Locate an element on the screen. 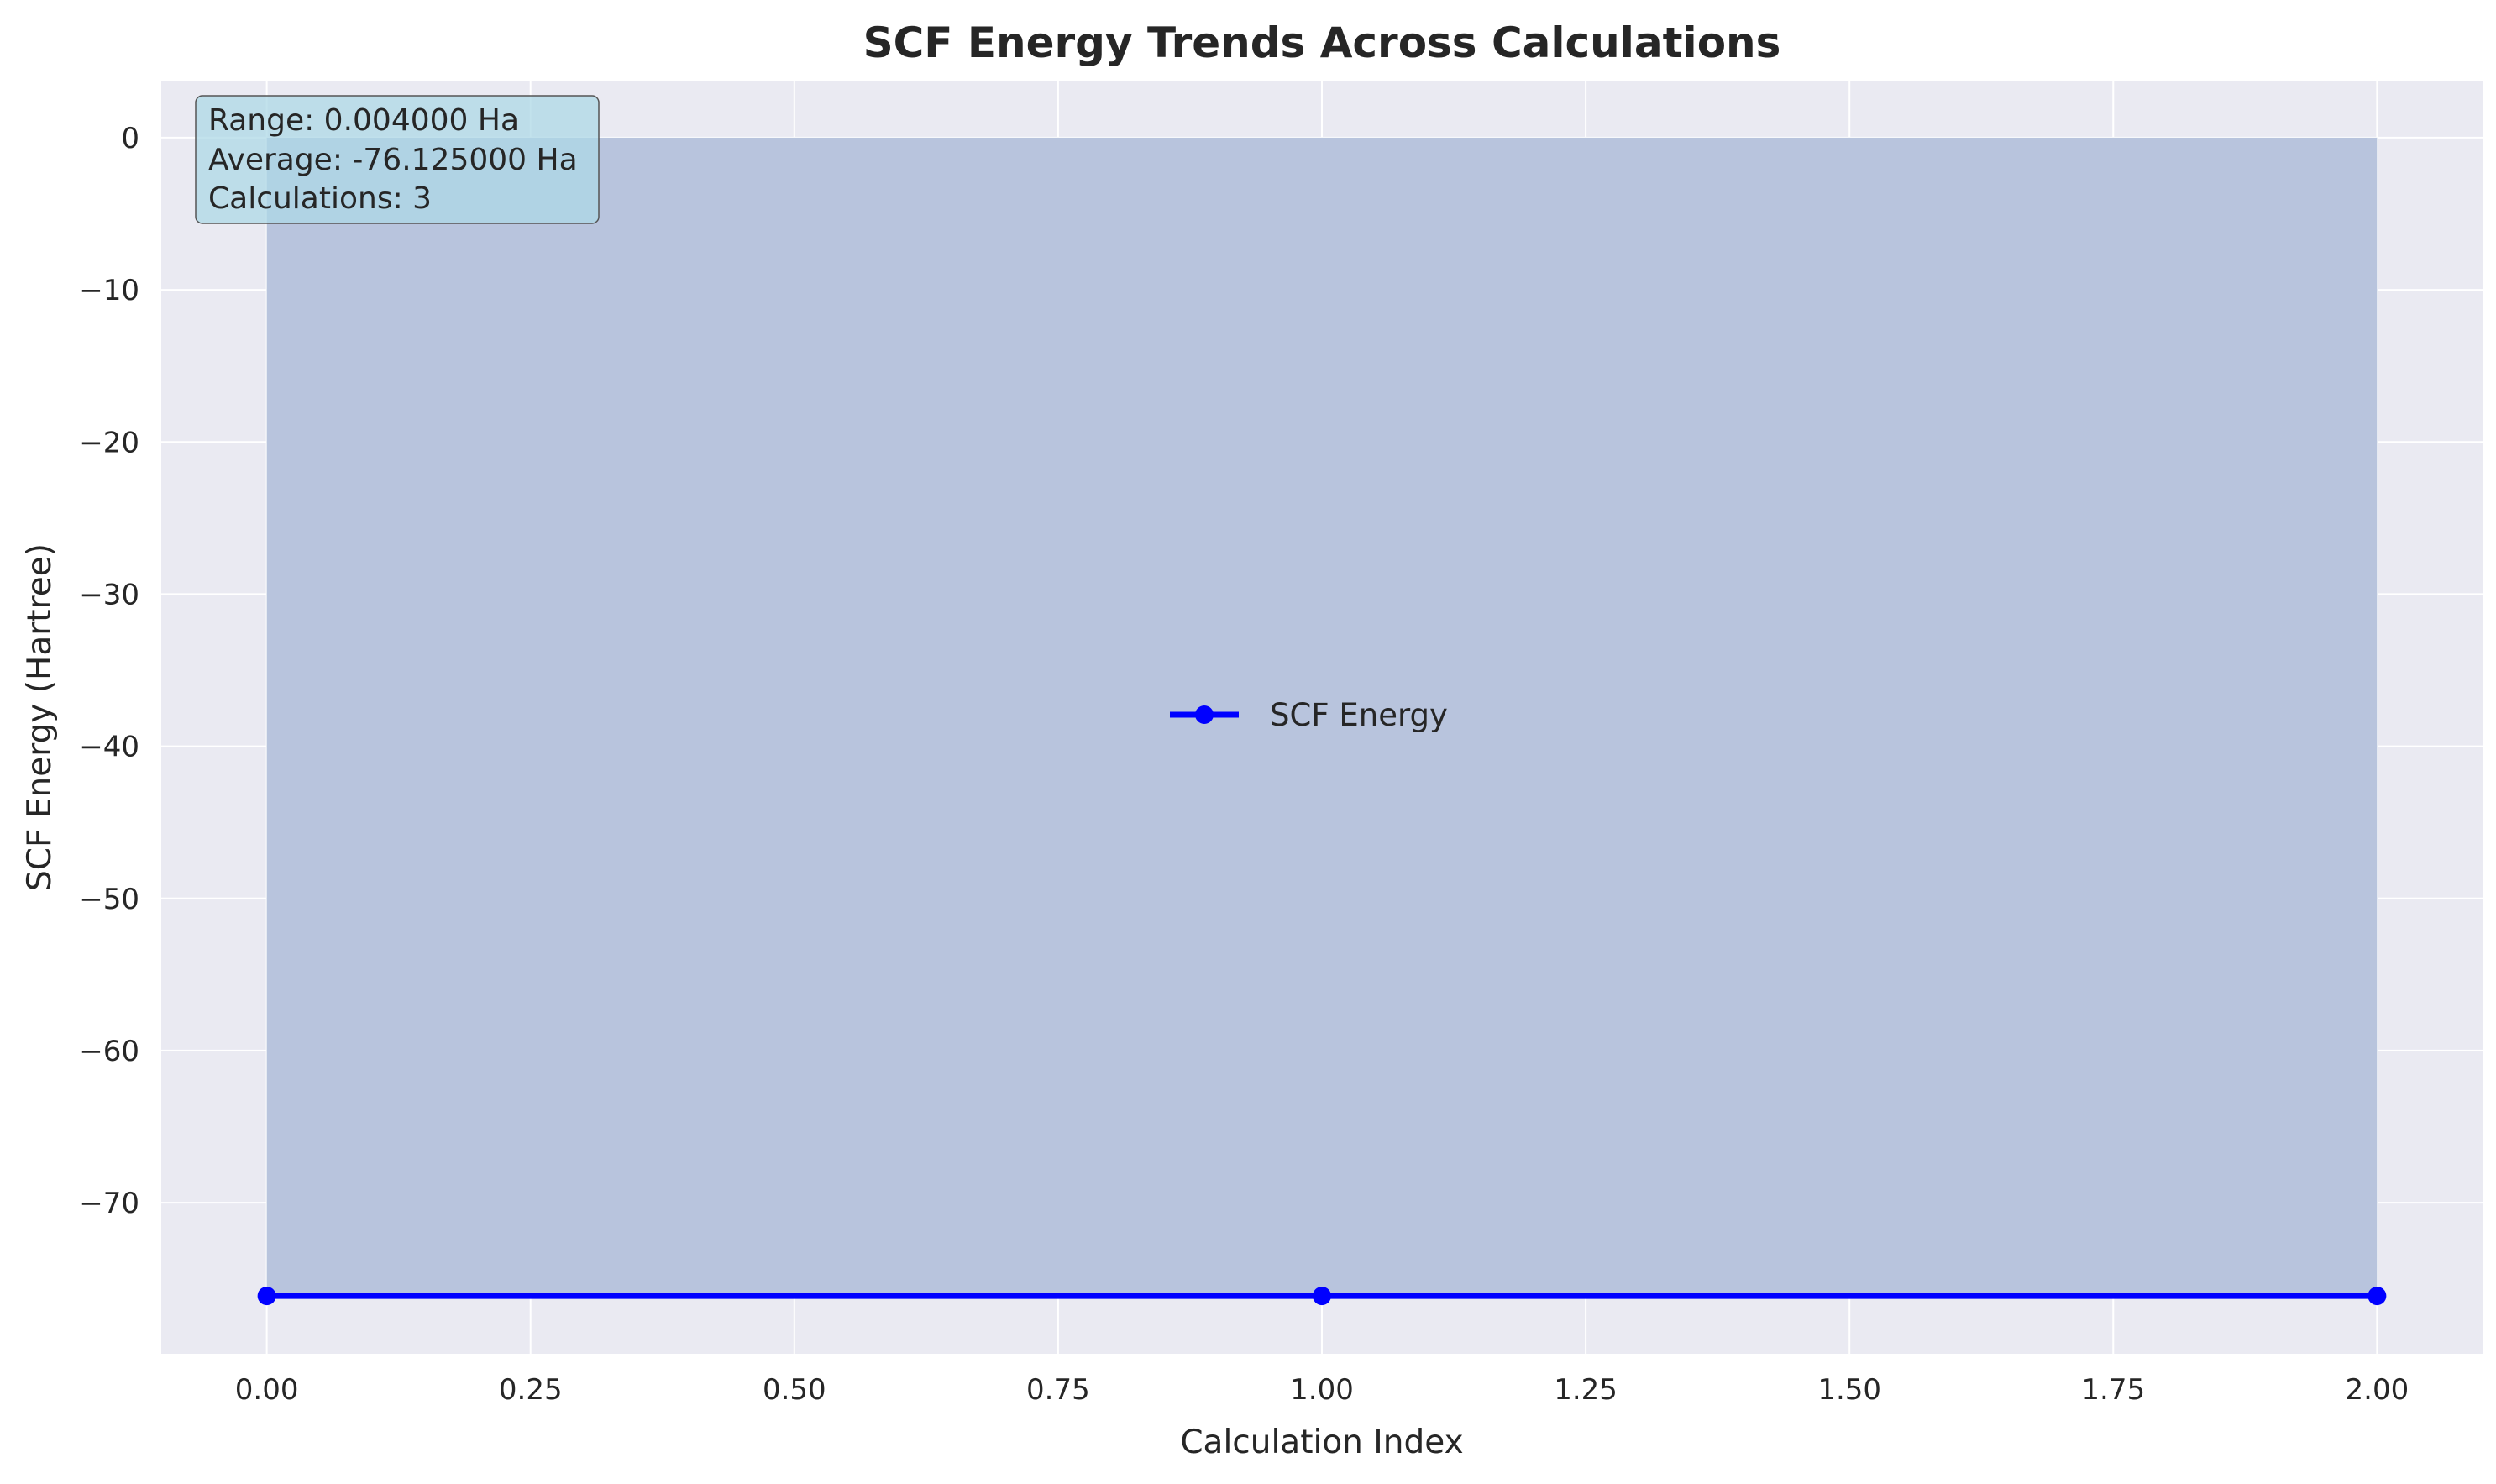 This screenshot has width=2496, height=1484. stats-calculations: Calculations: 3 is located at coordinates (320, 199).